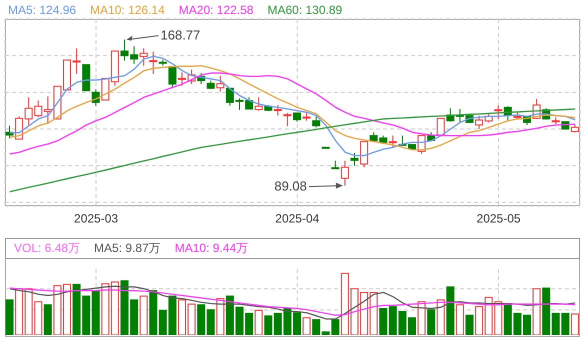 The image size is (585, 337). What do you see at coordinates (127, 248) in the screenshot?
I see `text: MA5: 9.87万` at bounding box center [127, 248].